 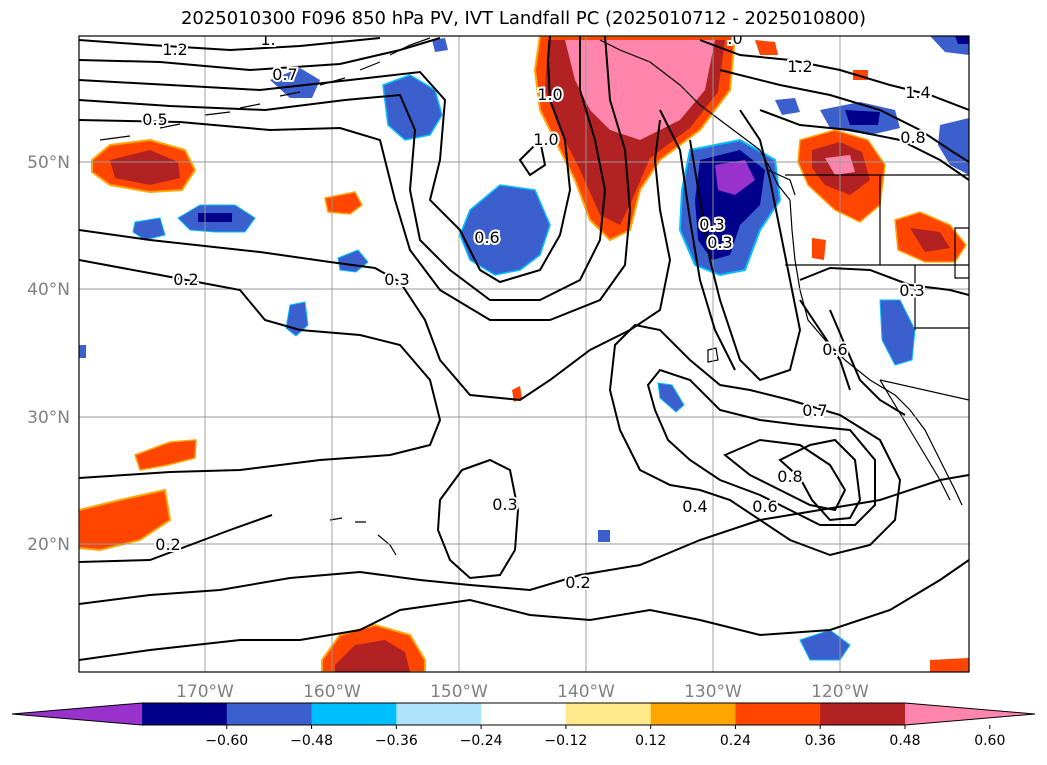 What do you see at coordinates (970, 714) in the screenshot?
I see `colorbar-extend-high` at bounding box center [970, 714].